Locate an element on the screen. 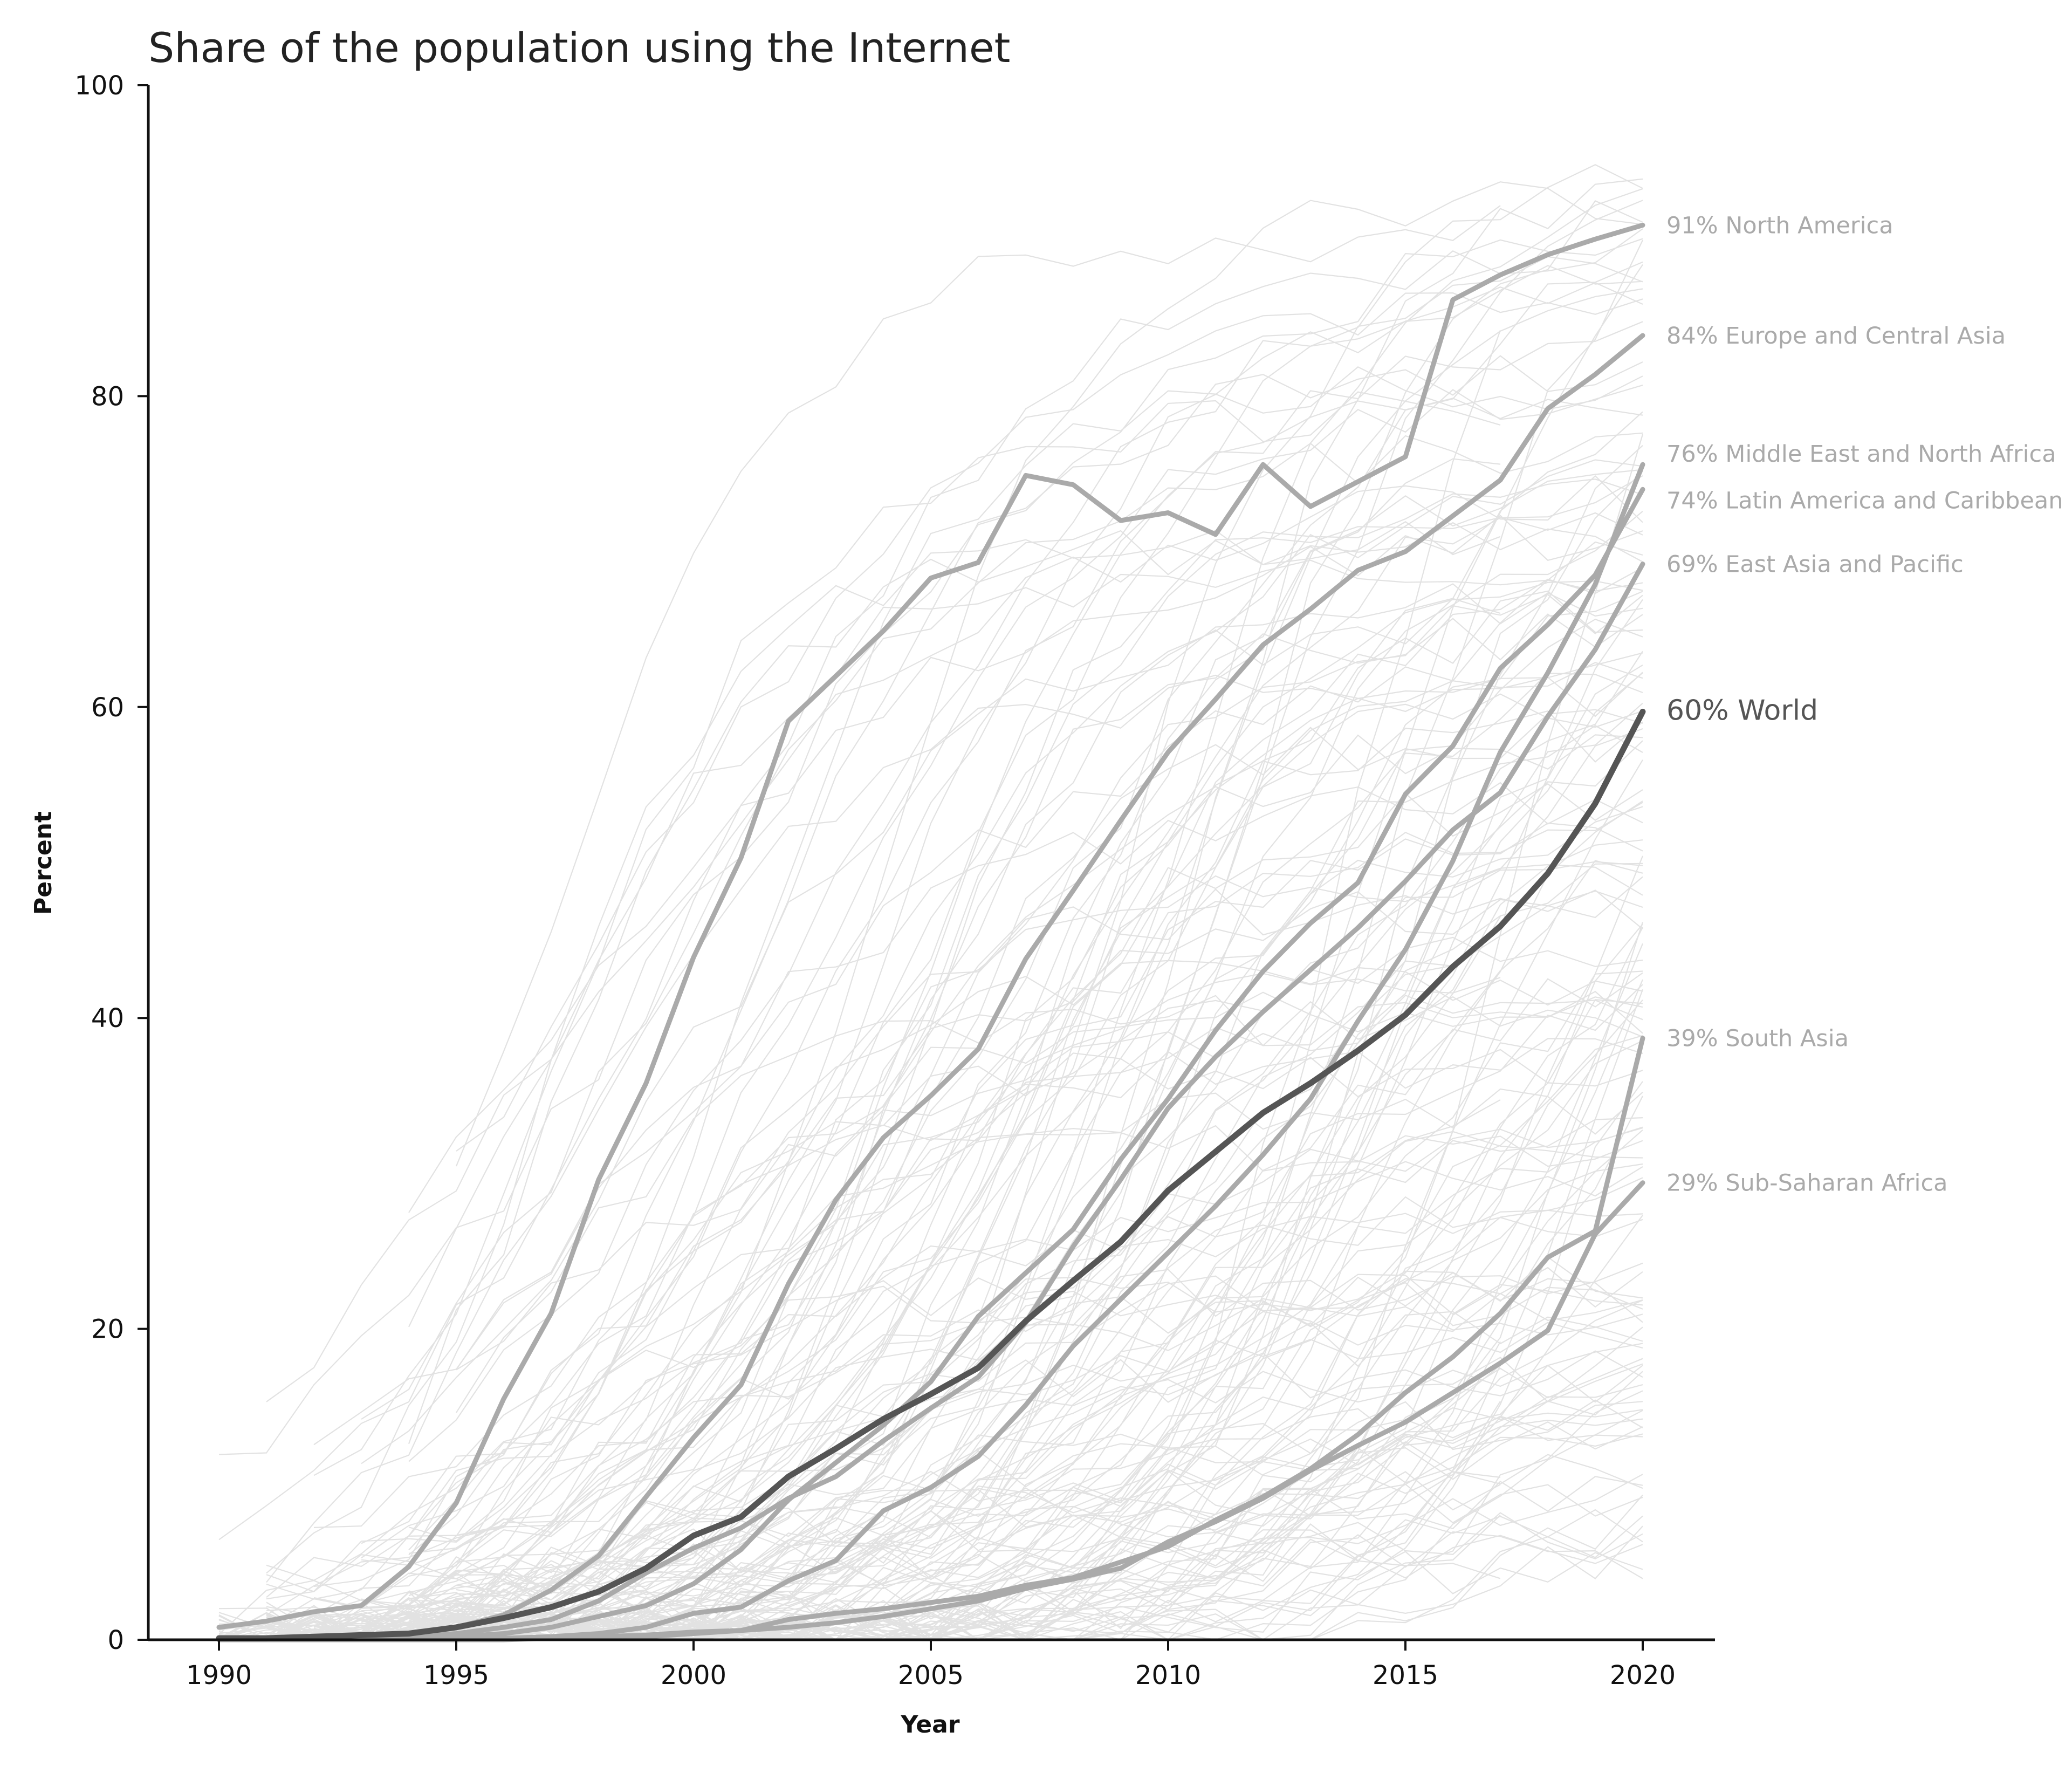  series-label-europe-and-central-asia: 84% Europe and Central Asia is located at coordinates (1836, 336).